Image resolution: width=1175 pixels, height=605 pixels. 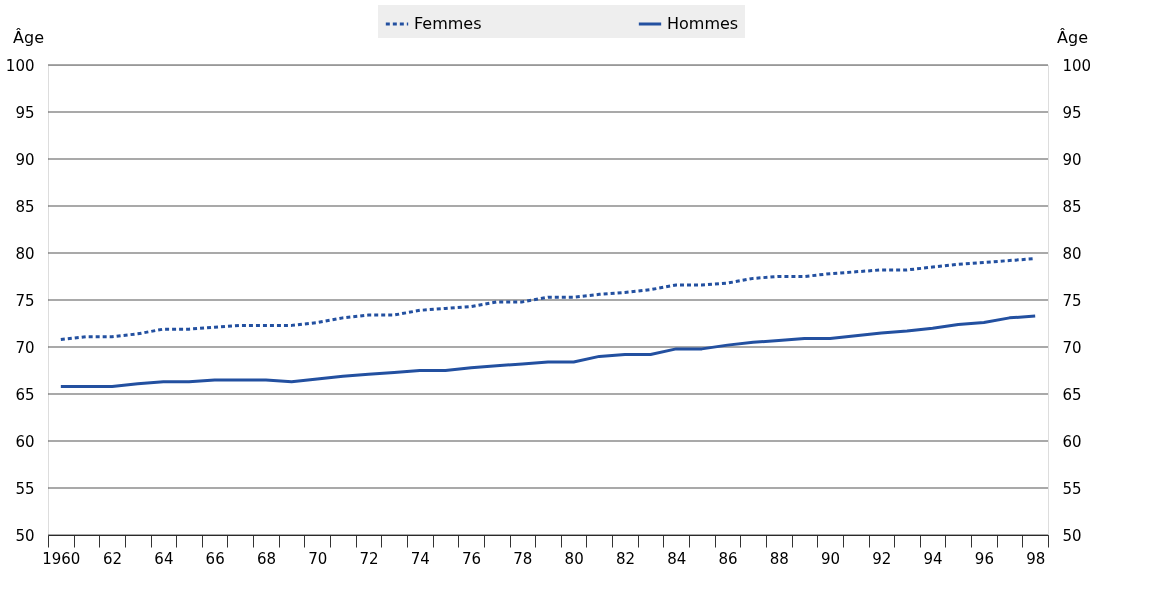 I want to click on x-tick-label: 72, so click(x=369, y=558).